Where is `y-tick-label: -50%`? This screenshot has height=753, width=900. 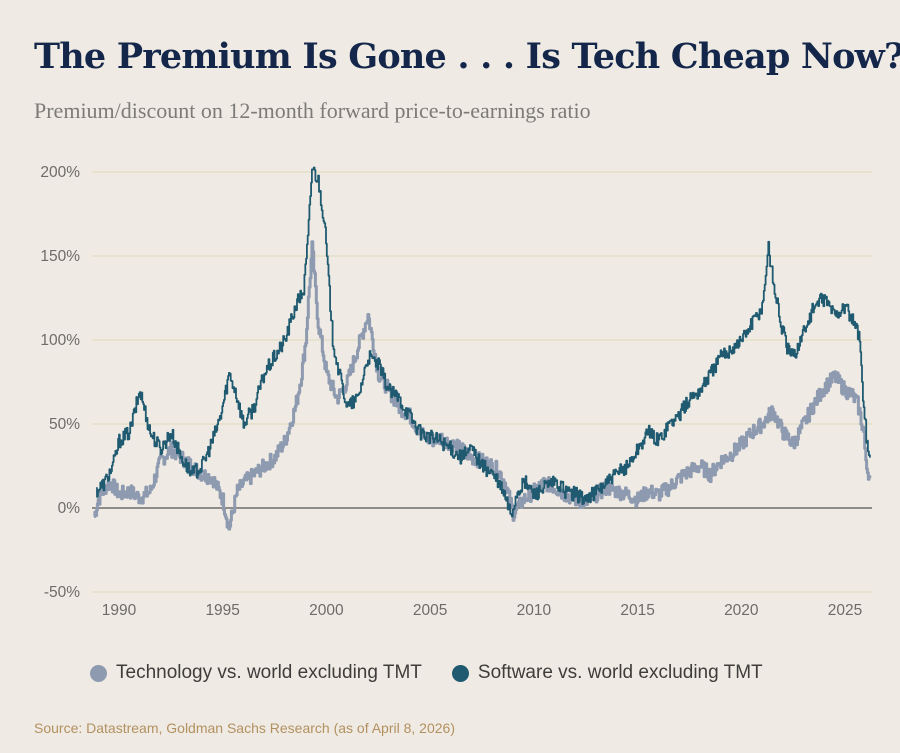 y-tick-label: -50% is located at coordinates (62, 592).